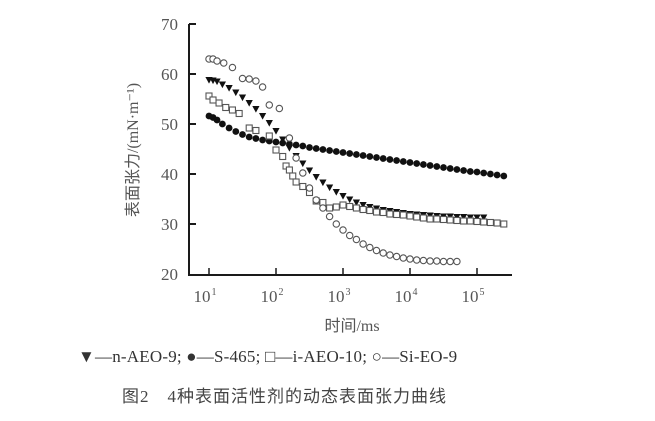 The image size is (655, 421). I want to click on figure-number: 图2, so click(136, 396).